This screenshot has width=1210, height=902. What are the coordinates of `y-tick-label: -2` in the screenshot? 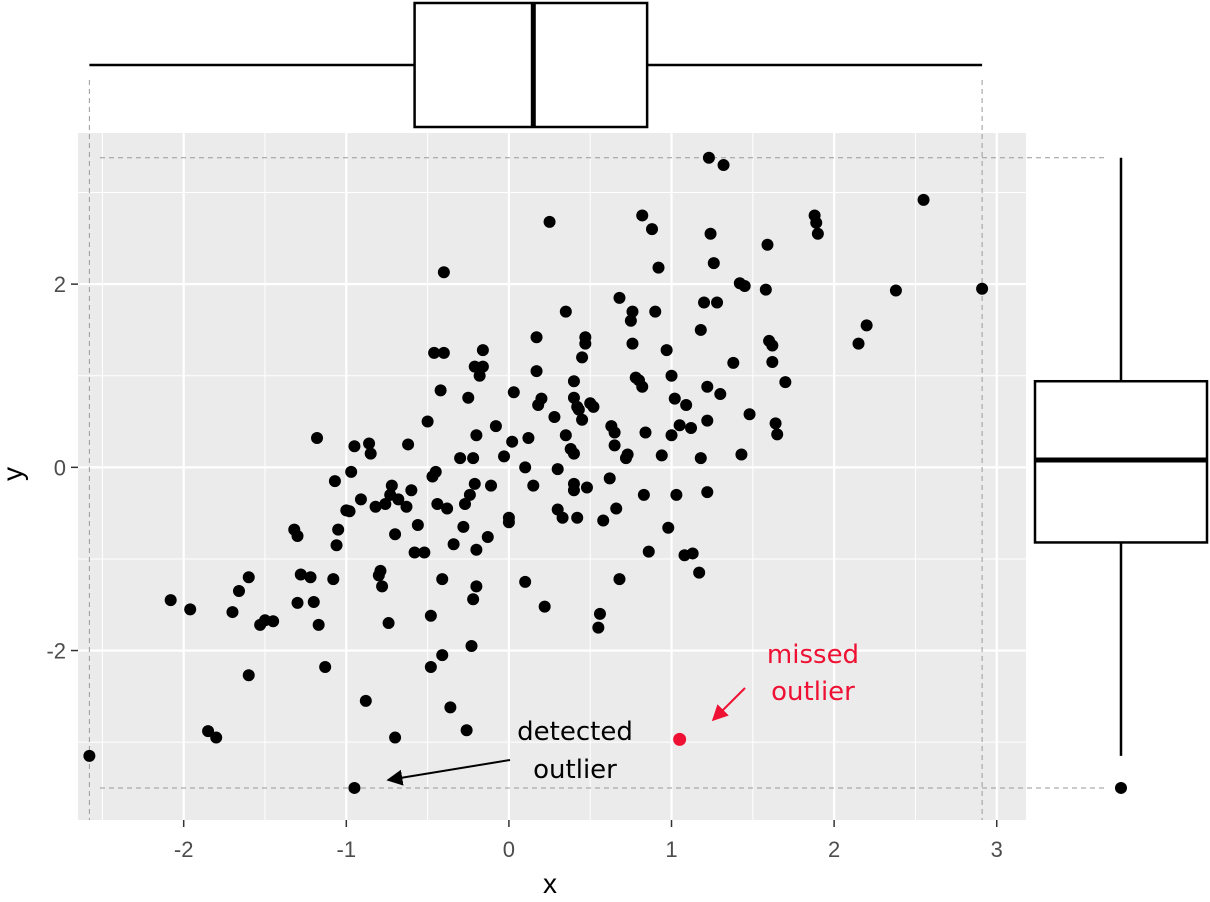 It's located at (56, 651).